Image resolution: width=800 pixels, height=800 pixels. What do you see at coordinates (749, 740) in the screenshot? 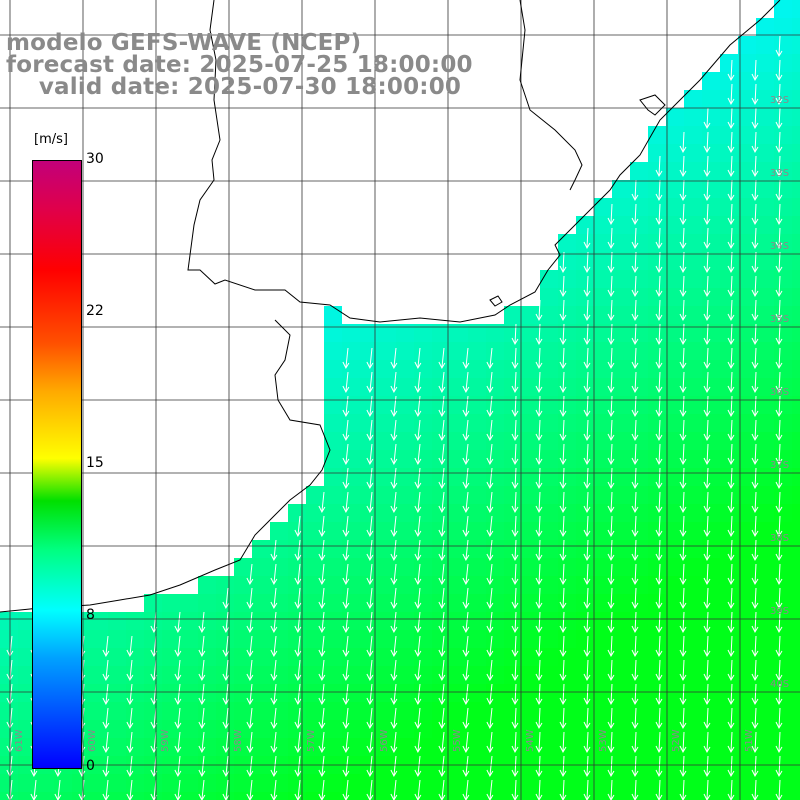
I see `lon-label: 51W` at bounding box center [749, 740].